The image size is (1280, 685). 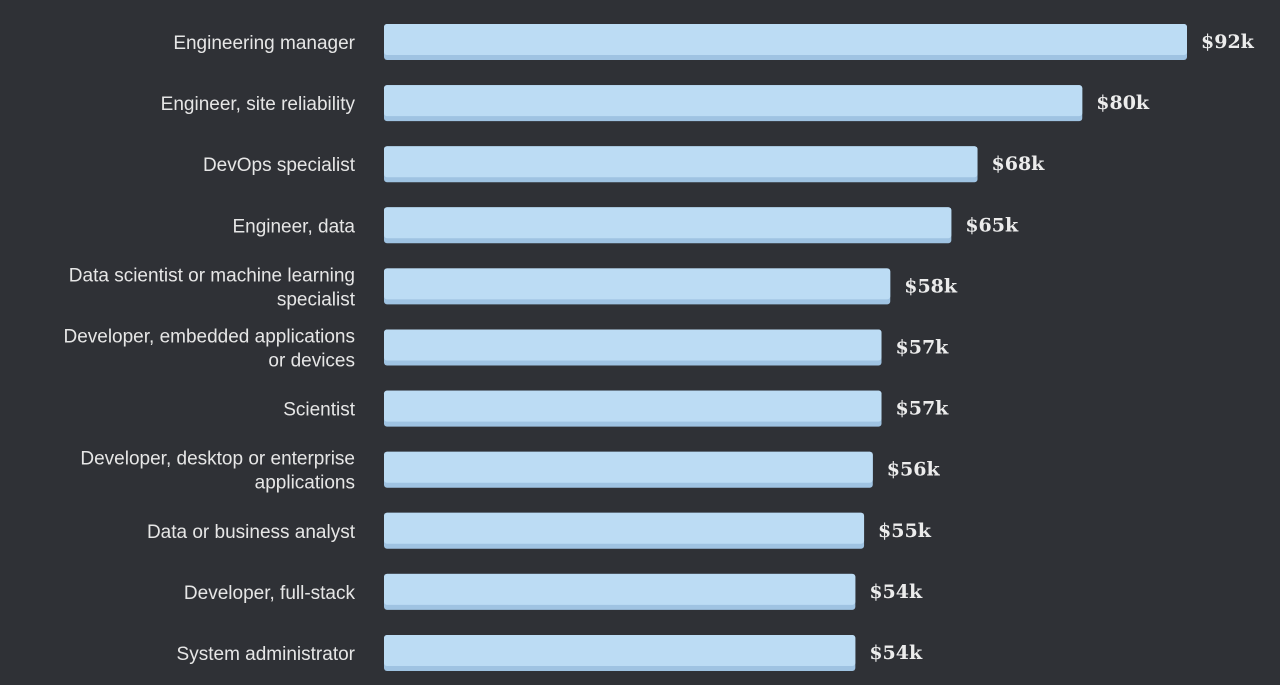 I want to click on category-label: Developer, full-stack, so click(x=270, y=593).